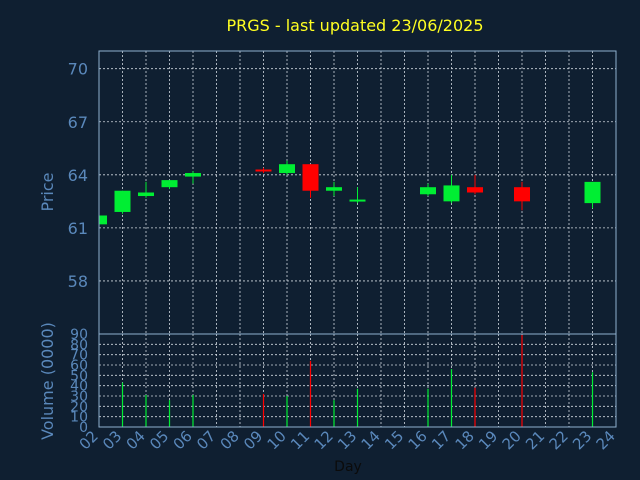 Image resolution: width=640 pixels, height=480 pixels. I want to click on chart-title: PRGS - last updated 23/06/2025, so click(354, 25).